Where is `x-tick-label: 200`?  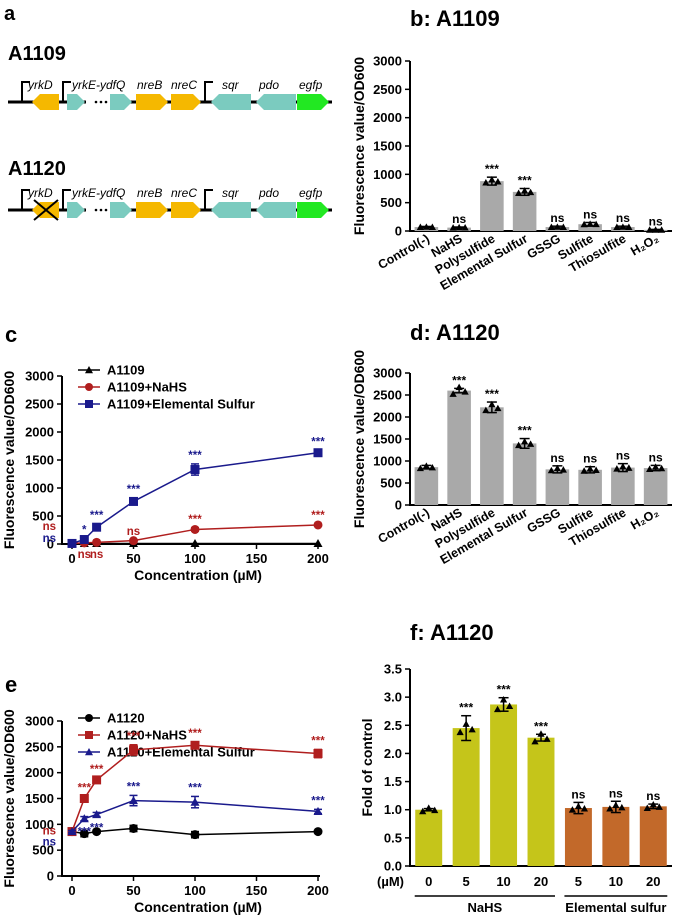
x-tick-label: 200 is located at coordinates (318, 558).